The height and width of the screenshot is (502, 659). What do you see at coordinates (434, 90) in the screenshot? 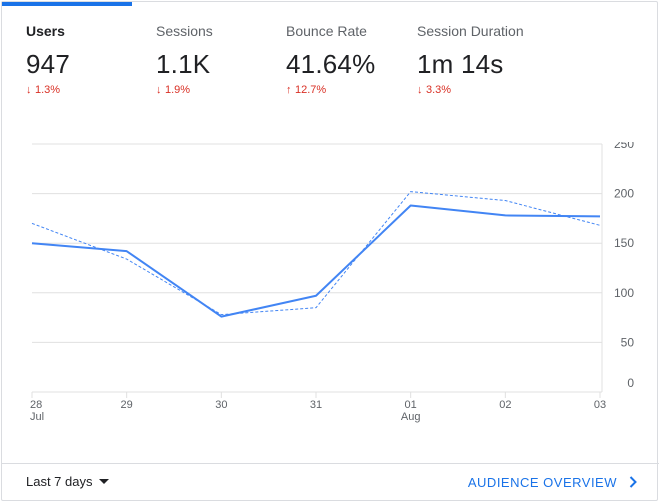
I see `metric-change: ↓ 3.3%` at bounding box center [434, 90].